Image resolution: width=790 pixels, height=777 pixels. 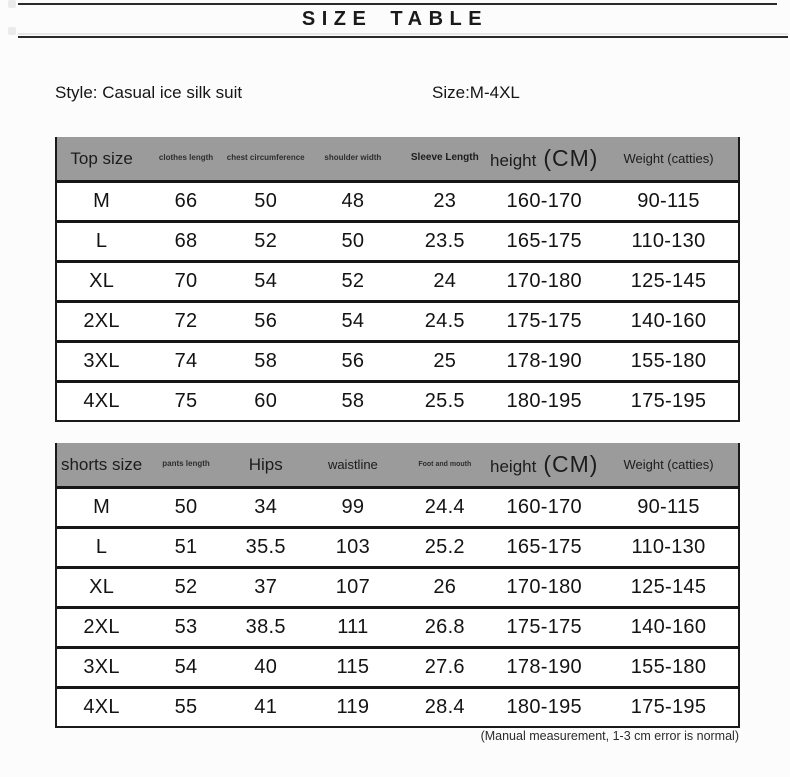 I want to click on table-row: XL 52 37 107 26 170-180 125-145, so click(x=397, y=586).